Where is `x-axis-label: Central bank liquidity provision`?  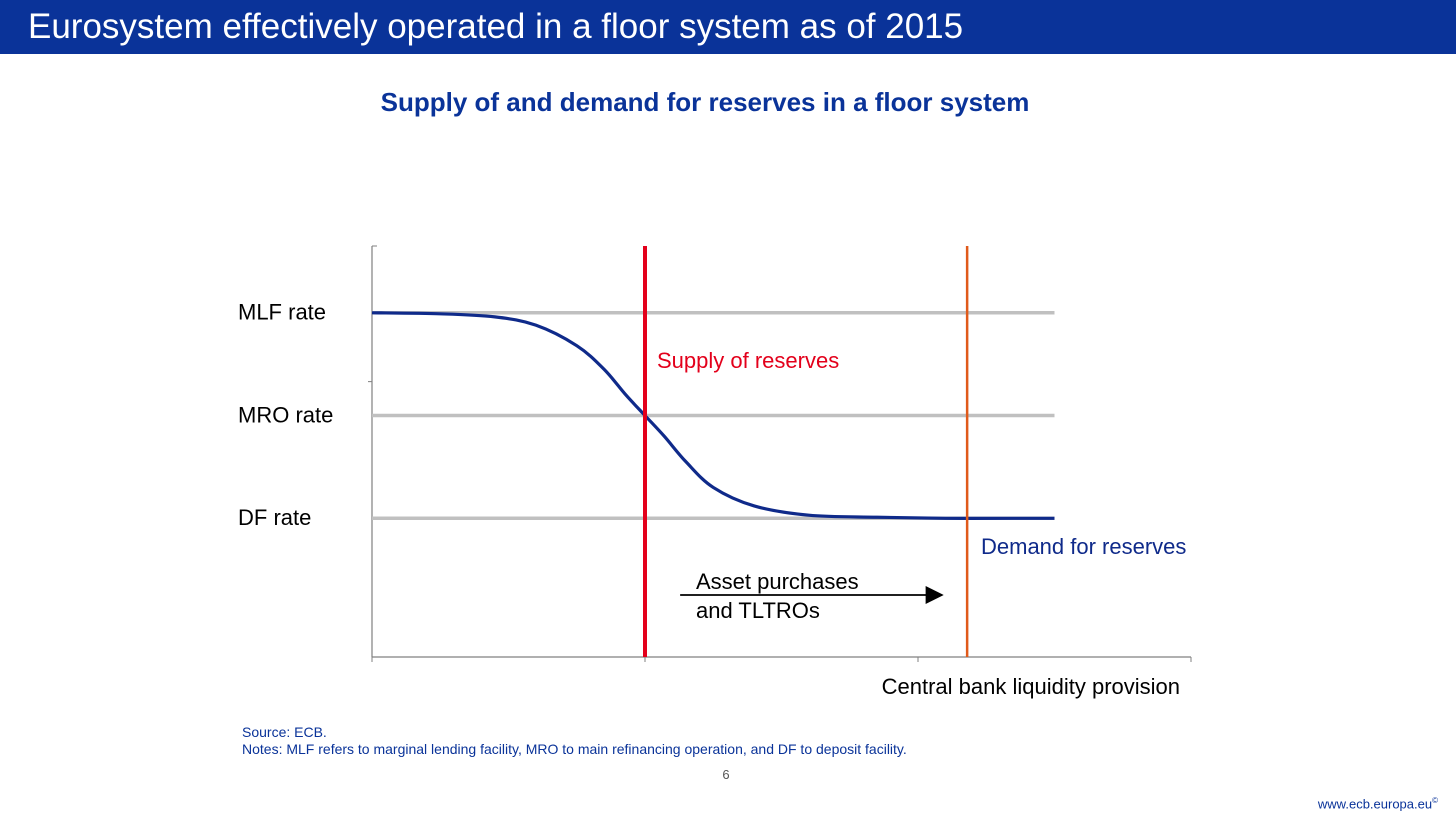 x-axis-label: Central bank liquidity provision is located at coordinates (1031, 686).